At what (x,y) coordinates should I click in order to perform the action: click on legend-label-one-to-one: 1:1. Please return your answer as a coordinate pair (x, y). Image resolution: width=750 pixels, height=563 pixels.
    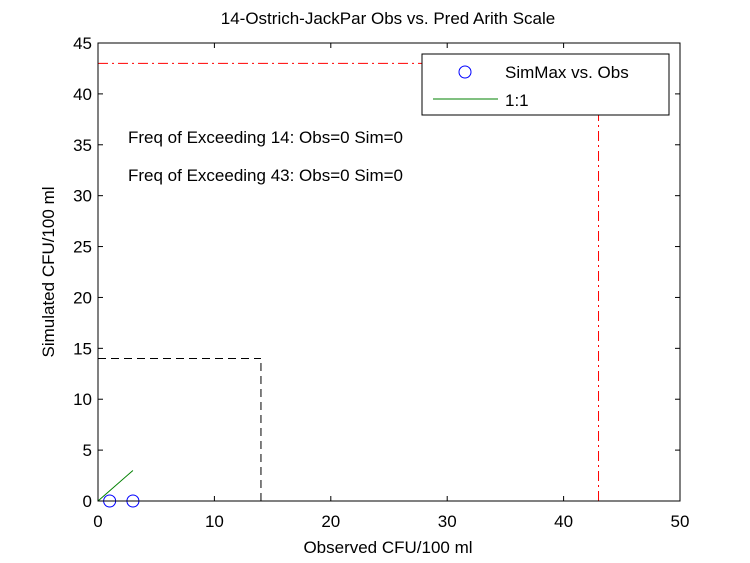
    Looking at the image, I should click on (517, 100).